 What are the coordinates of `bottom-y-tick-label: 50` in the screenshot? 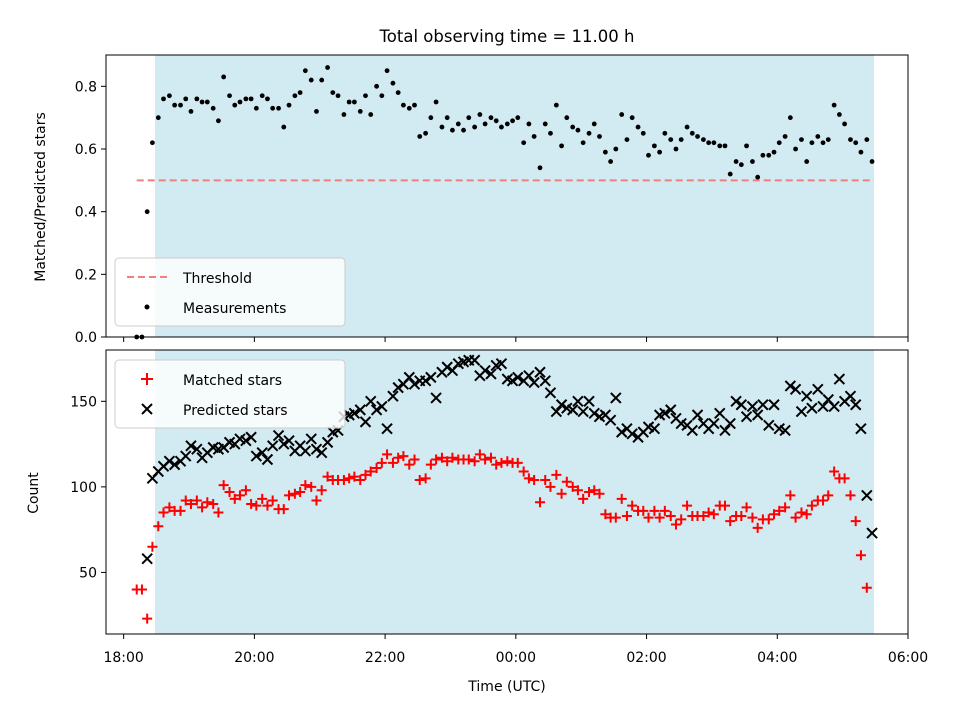 It's located at (88, 573).